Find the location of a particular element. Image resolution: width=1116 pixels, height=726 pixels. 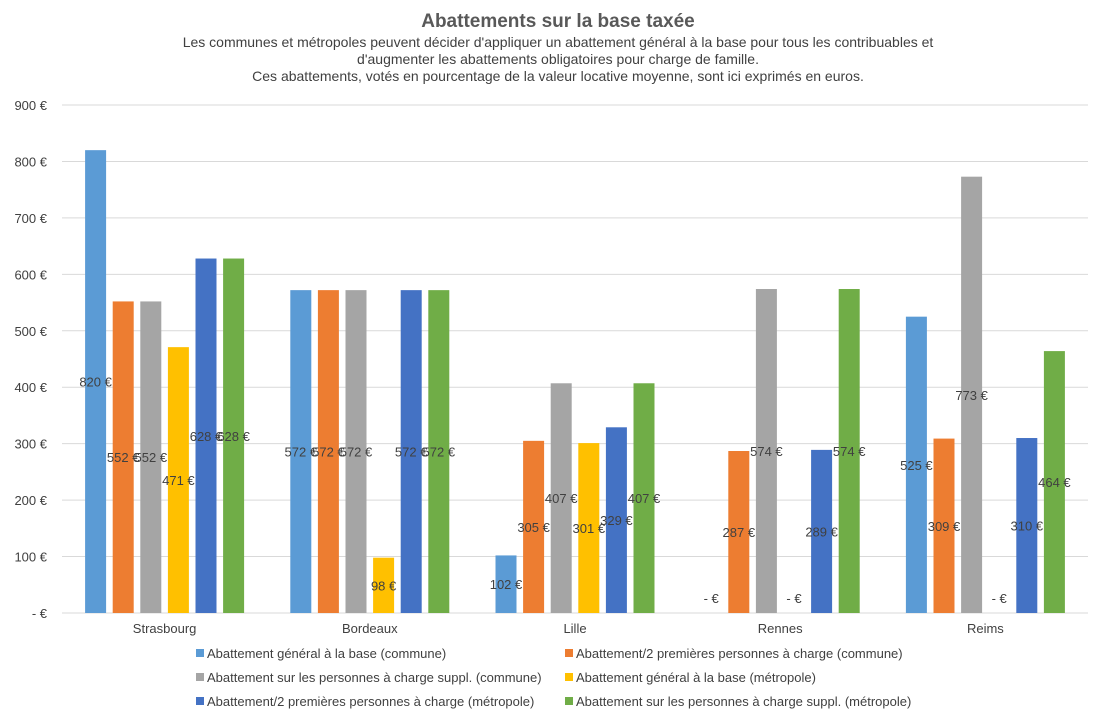

x-tick-label: Reims is located at coordinates (985, 628).